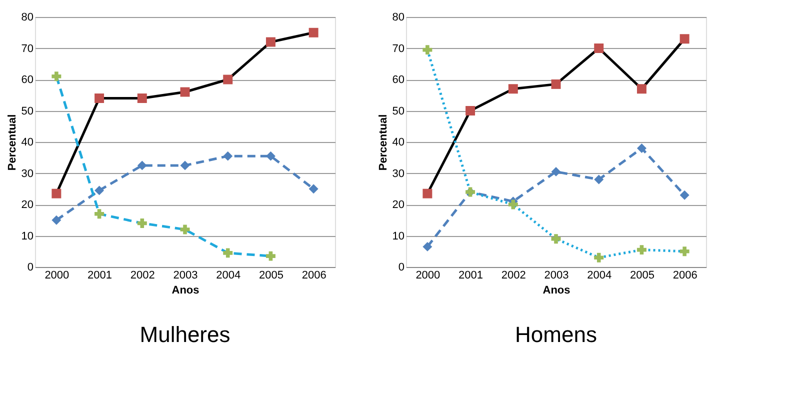 The image size is (809, 400). I want to click on text: Mulheres, so click(185, 334).